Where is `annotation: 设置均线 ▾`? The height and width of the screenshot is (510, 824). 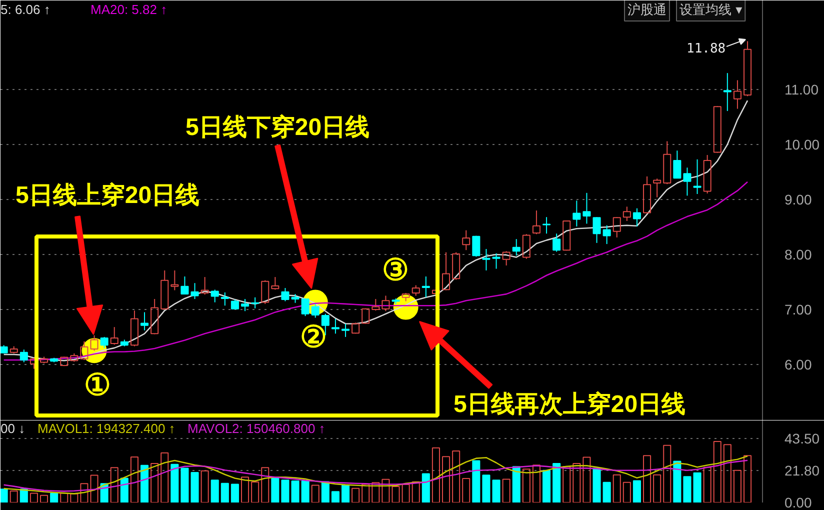
annotation: 设置均线 ▾ is located at coordinates (711, 10).